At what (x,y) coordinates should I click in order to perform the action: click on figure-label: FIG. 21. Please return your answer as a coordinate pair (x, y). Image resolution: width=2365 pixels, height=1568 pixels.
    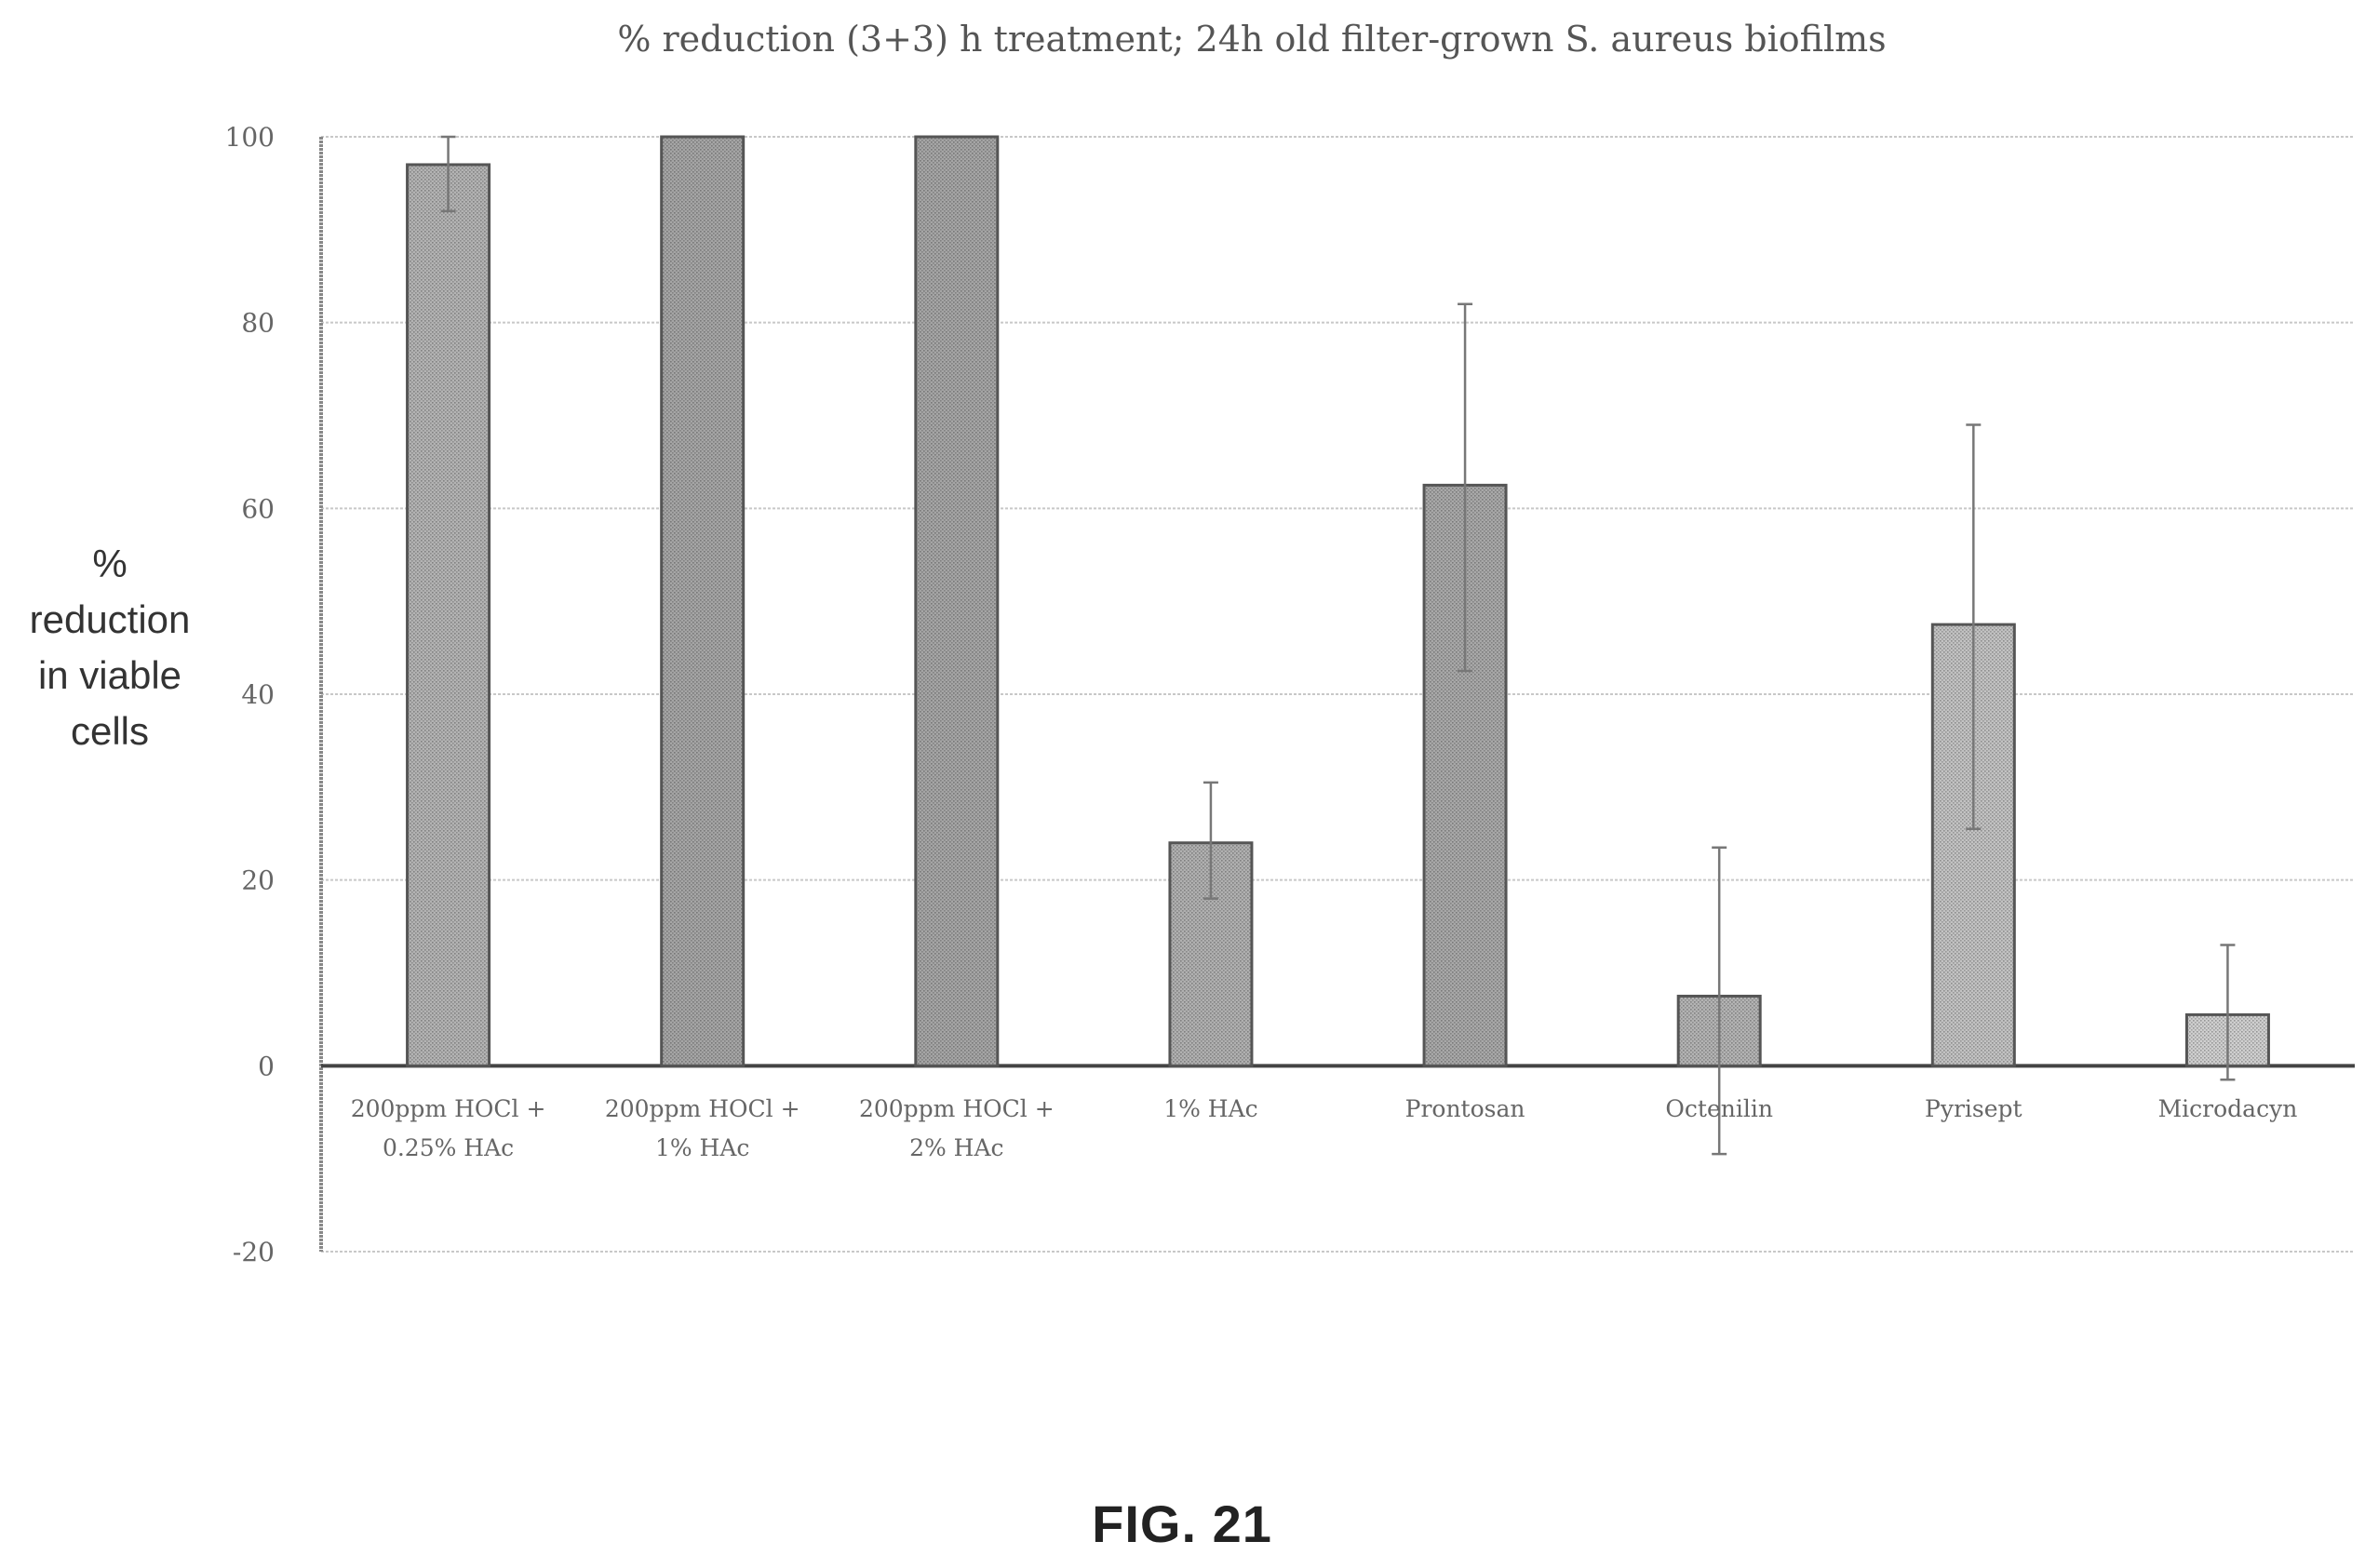
    Looking at the image, I should click on (1182, 1523).